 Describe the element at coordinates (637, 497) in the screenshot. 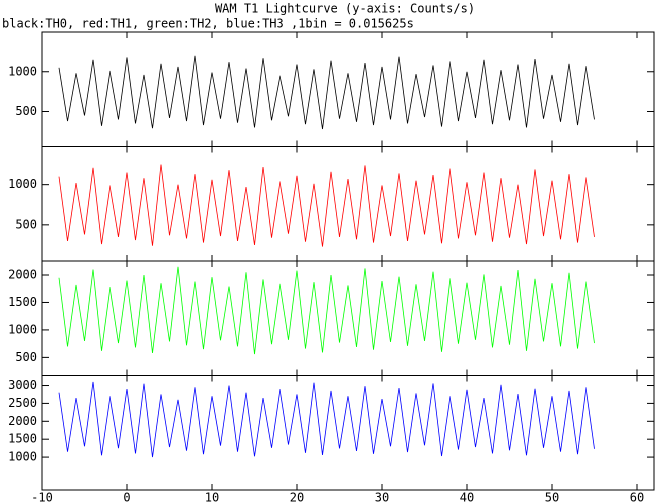

I see `x-tick-label: 60` at that location.